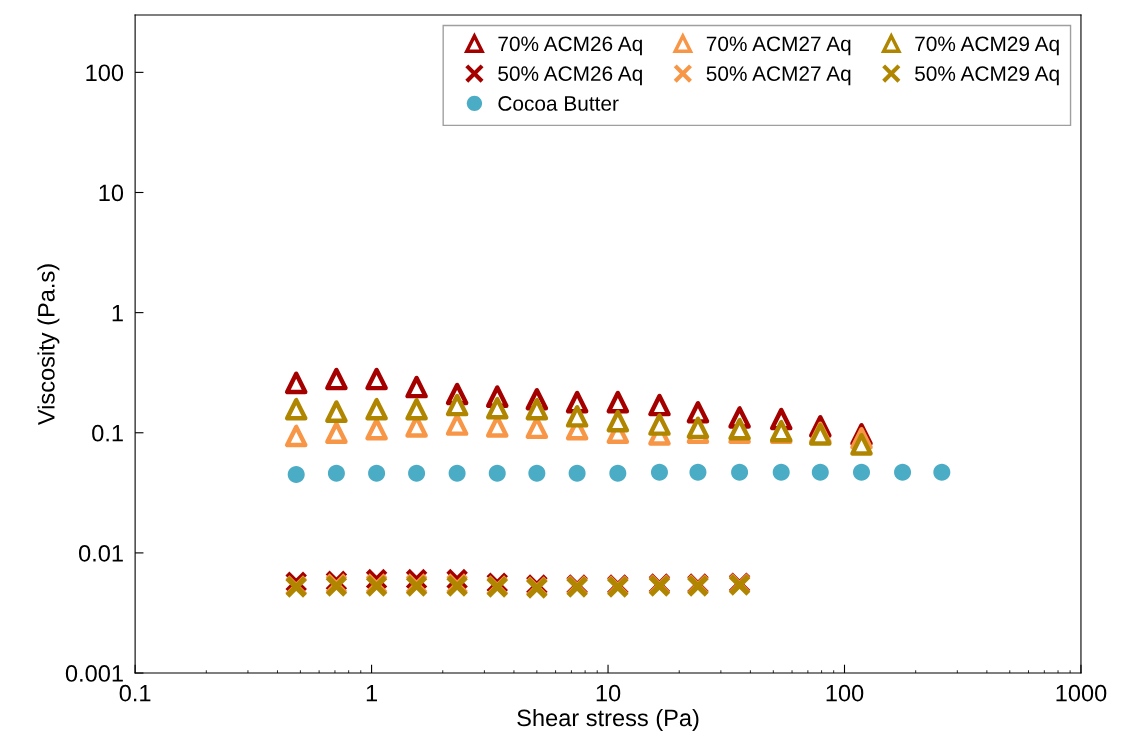 This screenshot has width=1126, height=752. I want to click on y-tick-label: 0.01, so click(100, 553).